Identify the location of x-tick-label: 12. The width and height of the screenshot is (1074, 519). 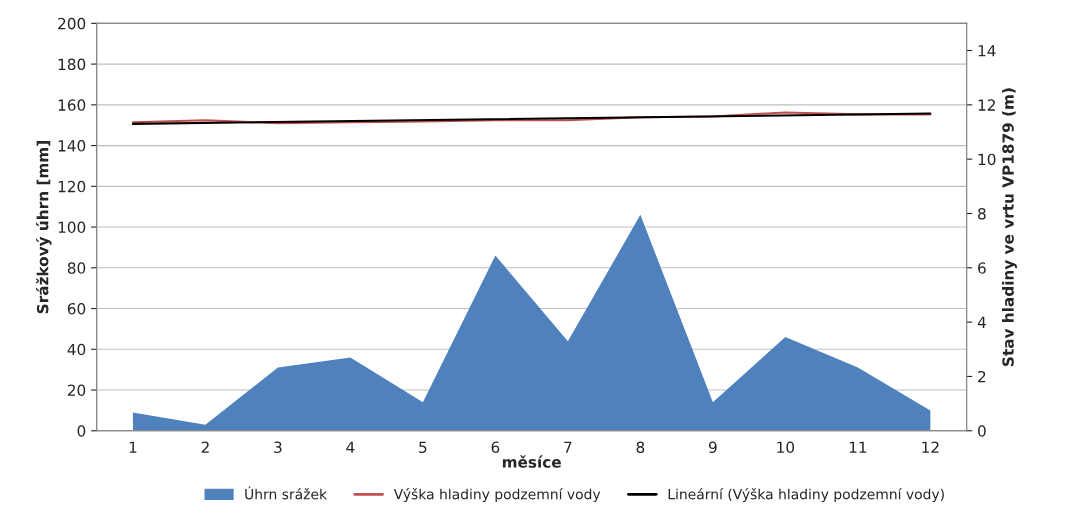
(930, 447).